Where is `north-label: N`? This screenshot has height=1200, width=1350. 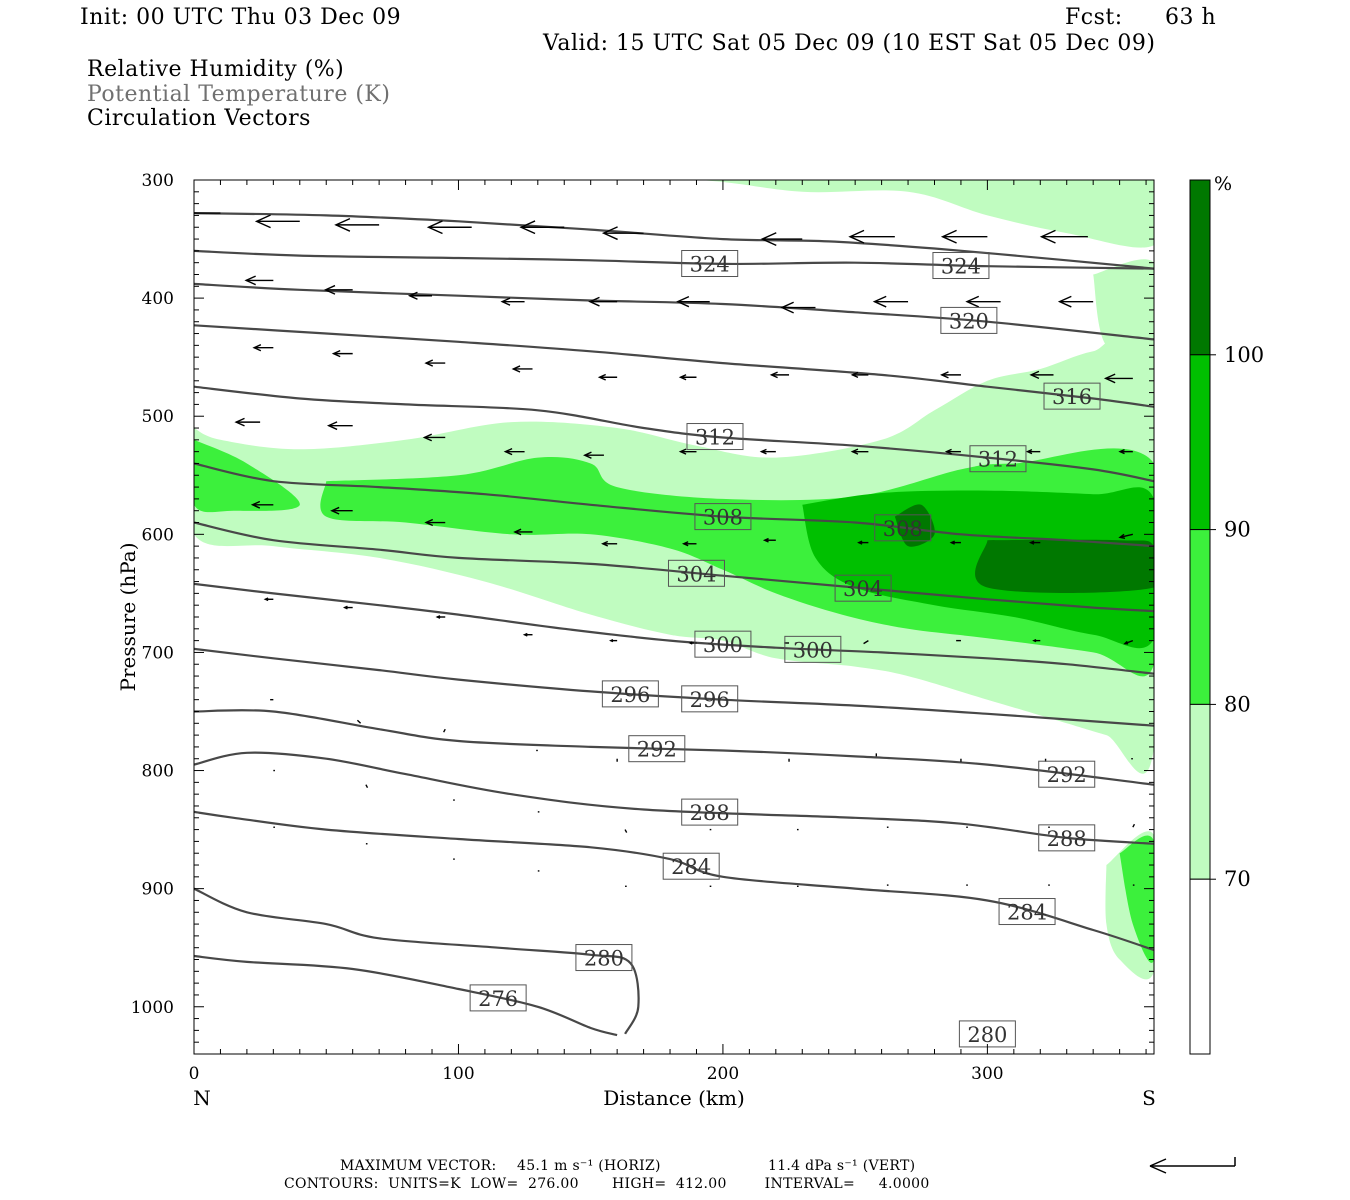
north-label: N is located at coordinates (202, 1098).